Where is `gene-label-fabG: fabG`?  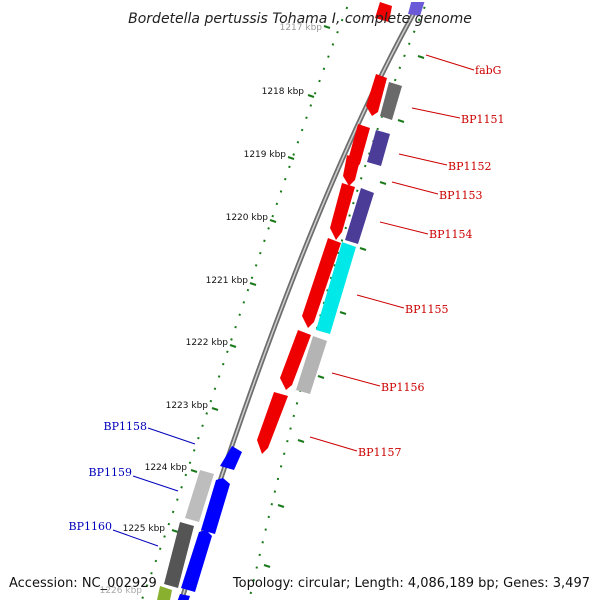 gene-label-fabG: fabG is located at coordinates (488, 70).